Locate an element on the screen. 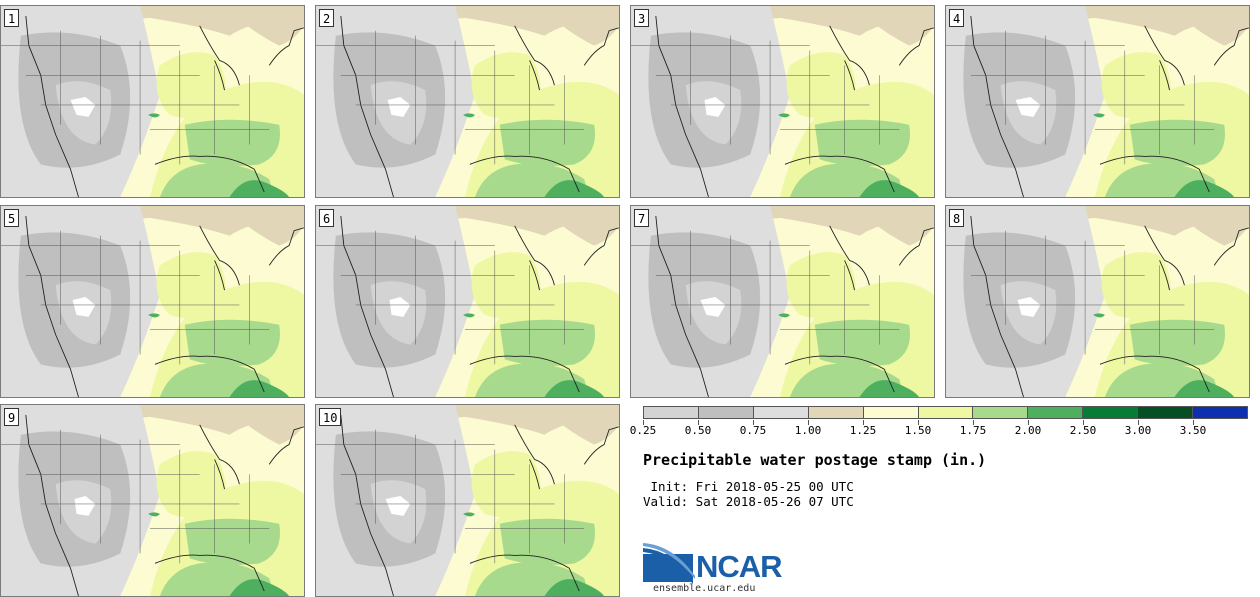  init-time: Init: Fri 2018-05-25 00 UTC is located at coordinates (748, 486).